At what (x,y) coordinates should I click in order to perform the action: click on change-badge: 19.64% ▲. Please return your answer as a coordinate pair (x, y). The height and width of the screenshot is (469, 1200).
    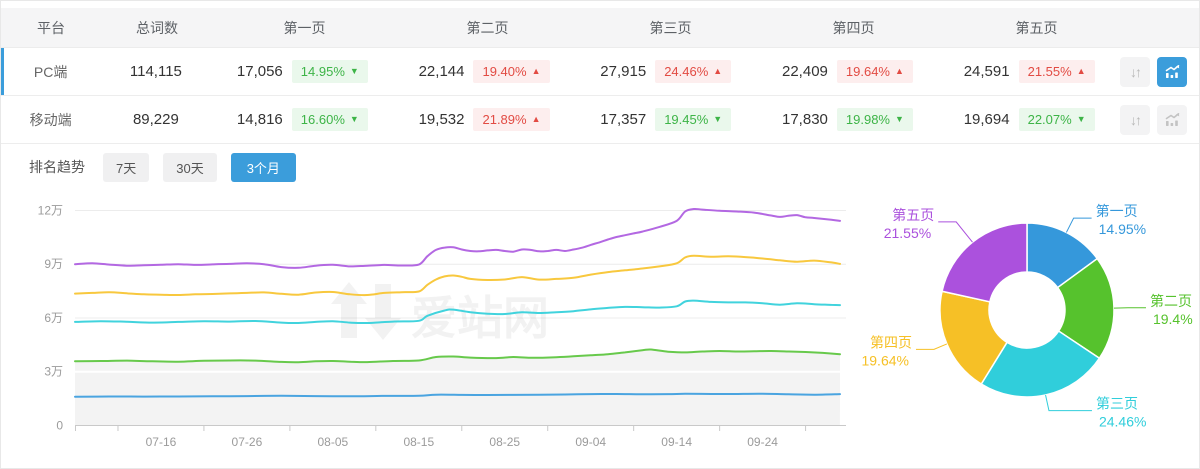
    Looking at the image, I should click on (874, 71).